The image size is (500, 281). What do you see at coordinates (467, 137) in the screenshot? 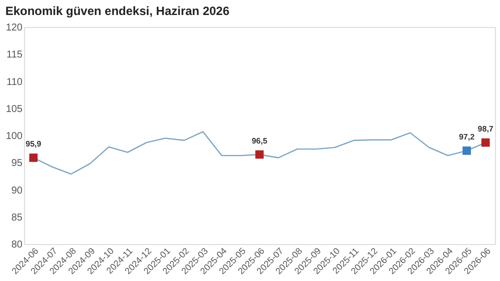
I see `data-label: 97,2` at bounding box center [467, 137].